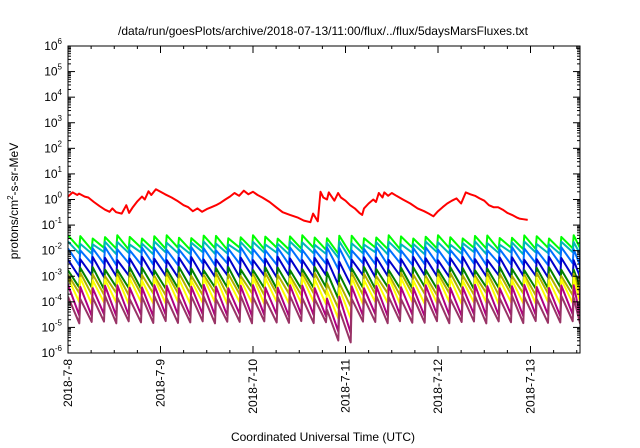  I want to click on x-axis-label: Coordinated Universal Time (UTC), so click(323, 437).